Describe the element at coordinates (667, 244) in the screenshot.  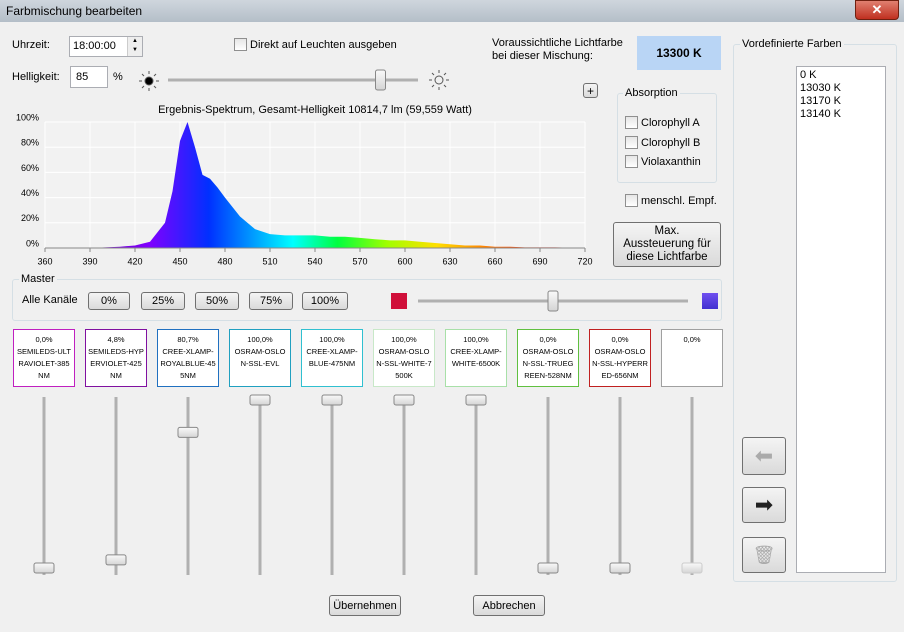
I see `max-button: Max. Aussteuerung für diese Lichtfarbe` at that location.